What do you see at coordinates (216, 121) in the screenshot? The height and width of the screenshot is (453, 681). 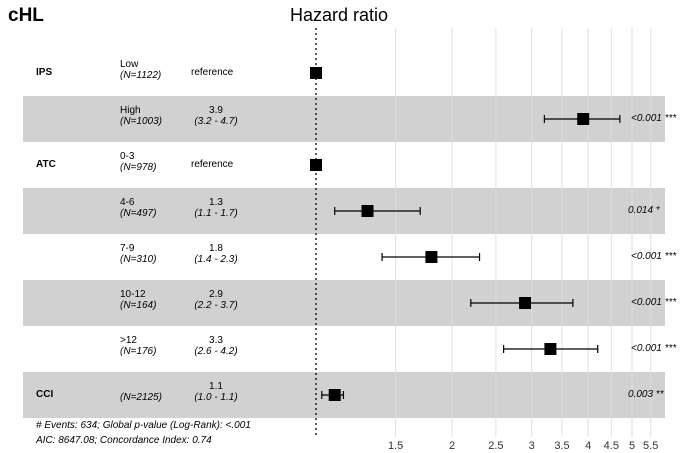 I see `ci-label: (3.2 - 4.7)` at bounding box center [216, 121].